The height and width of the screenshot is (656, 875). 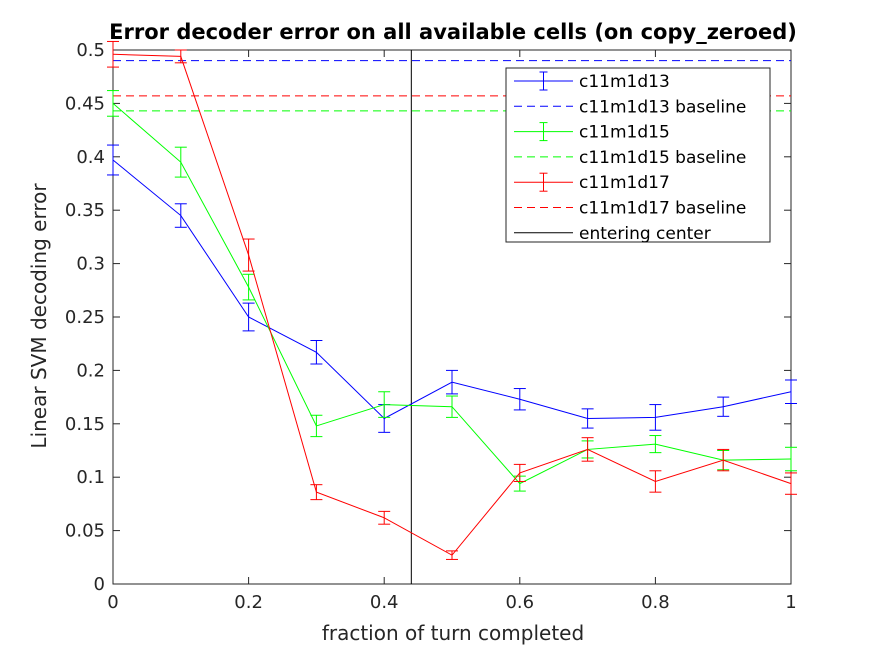 What do you see at coordinates (624, 133) in the screenshot?
I see `legend-label: c11m1d15` at bounding box center [624, 133].